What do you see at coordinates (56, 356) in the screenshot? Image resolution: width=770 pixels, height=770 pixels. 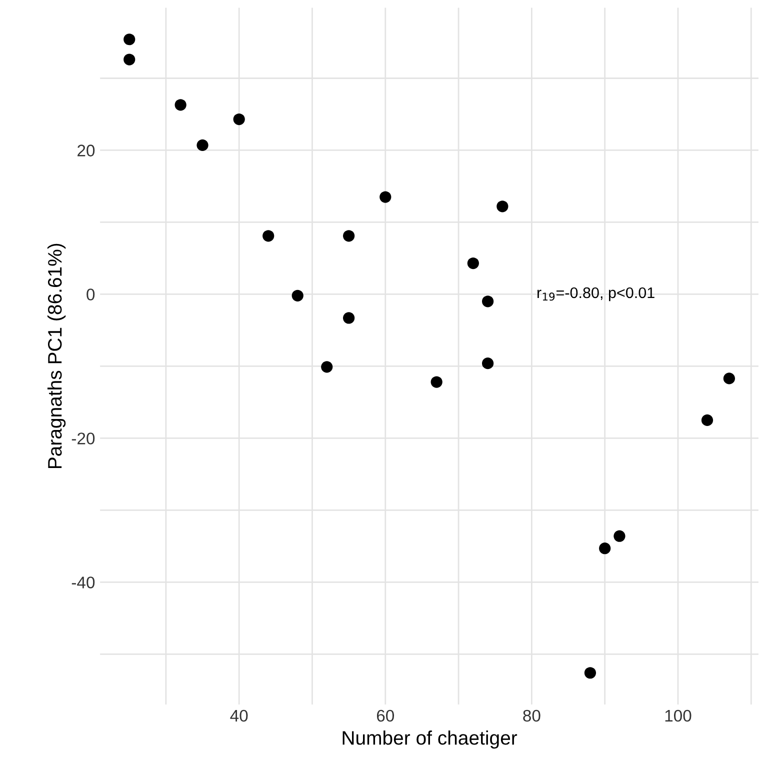 I see `y-axis-title: Paragnaths PC1 (86.61%)` at bounding box center [56, 356].